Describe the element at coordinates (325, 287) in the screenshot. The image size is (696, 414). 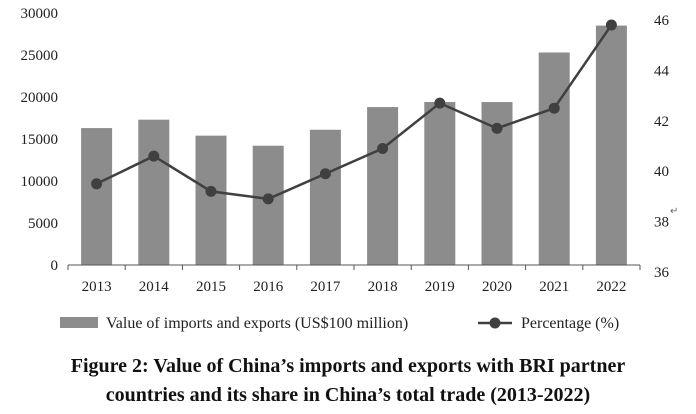
I see `x-tick-label-2017: 2017` at that location.